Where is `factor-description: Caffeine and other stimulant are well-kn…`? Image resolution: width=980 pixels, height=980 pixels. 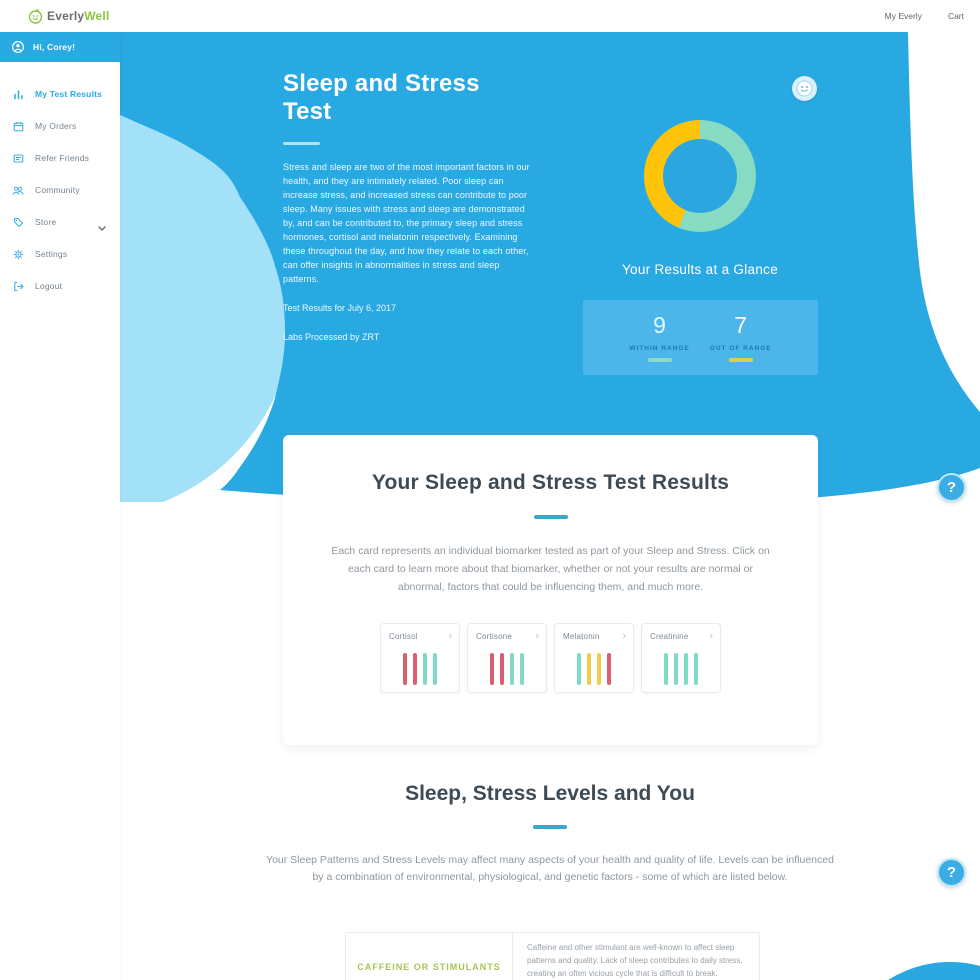 factor-description: Caffeine and other stimulant are well-kn… is located at coordinates (635, 960).